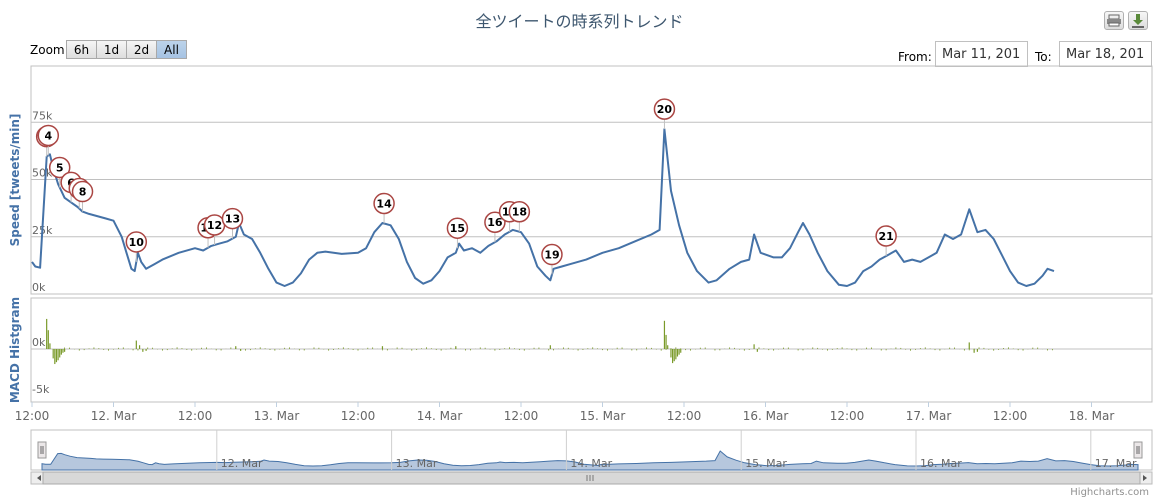 Image resolution: width=1159 pixels, height=501 pixels. Describe the element at coordinates (1145, 478) in the screenshot. I see `scroll-right-arrow-icon` at that location.